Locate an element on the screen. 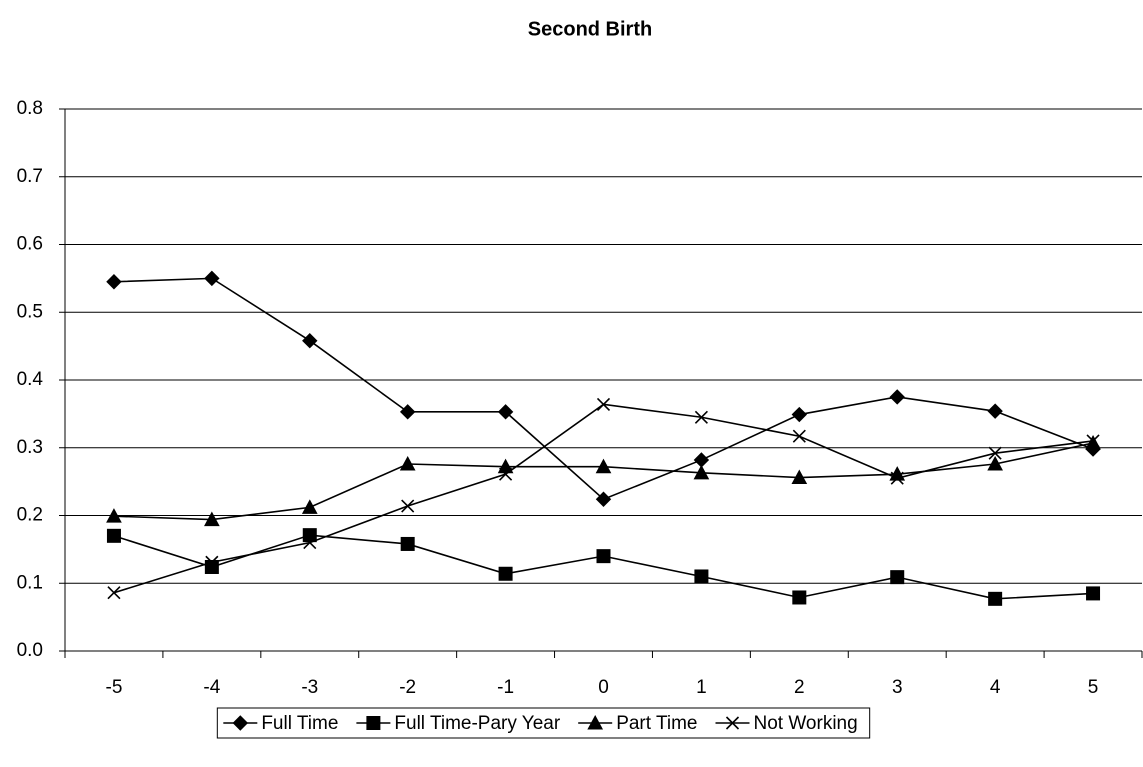 This screenshot has width=1143, height=767. y-tick-label: 0.6 is located at coordinates (30, 244).